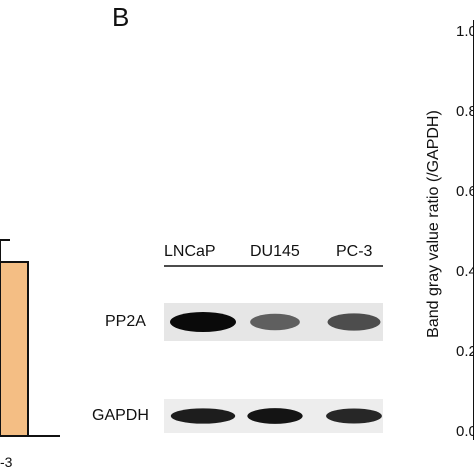 Image resolution: width=474 pixels, height=474 pixels. What do you see at coordinates (6, 462) in the screenshot?
I see `left-panel-tick-label: -3` at bounding box center [6, 462].